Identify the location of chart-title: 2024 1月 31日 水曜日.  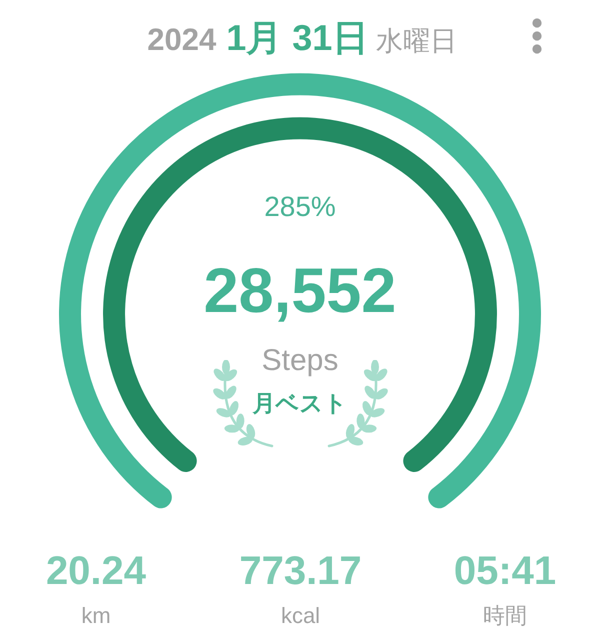
(302, 37).